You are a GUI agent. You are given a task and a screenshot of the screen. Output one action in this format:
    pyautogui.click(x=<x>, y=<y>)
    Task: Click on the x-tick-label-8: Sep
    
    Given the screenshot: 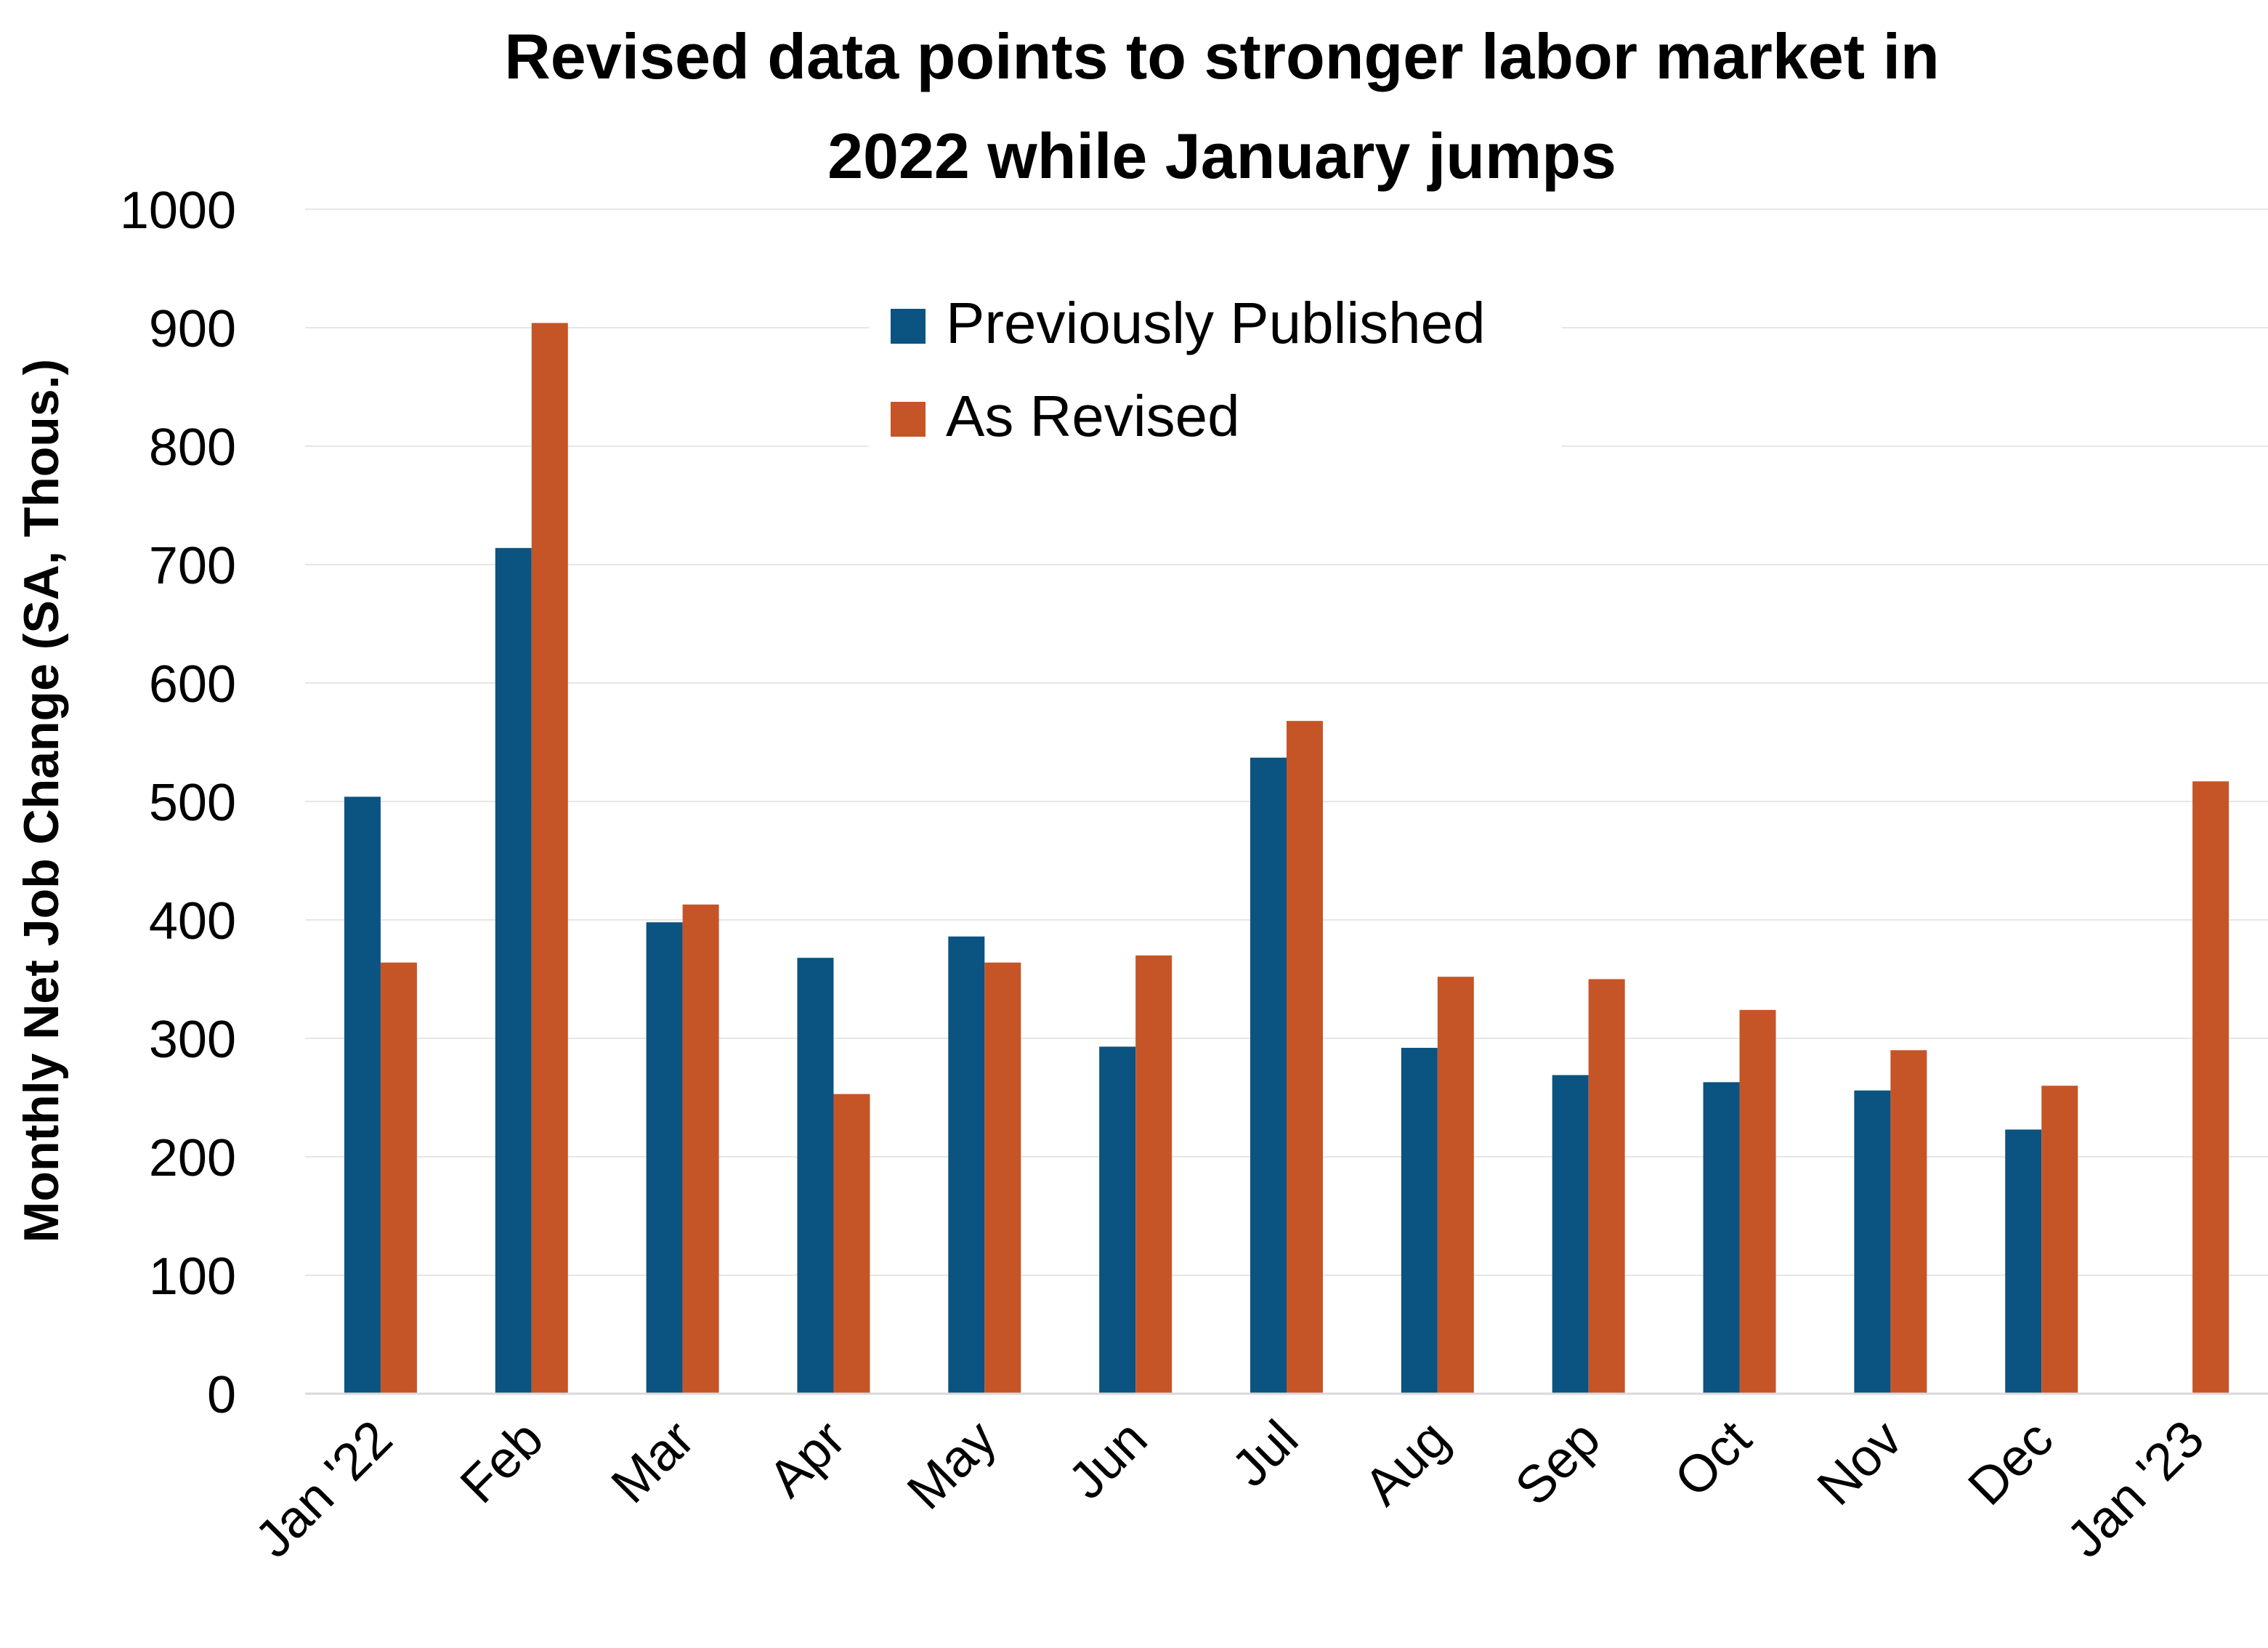 What is the action you would take?
    pyautogui.click(x=1557, y=1463)
    